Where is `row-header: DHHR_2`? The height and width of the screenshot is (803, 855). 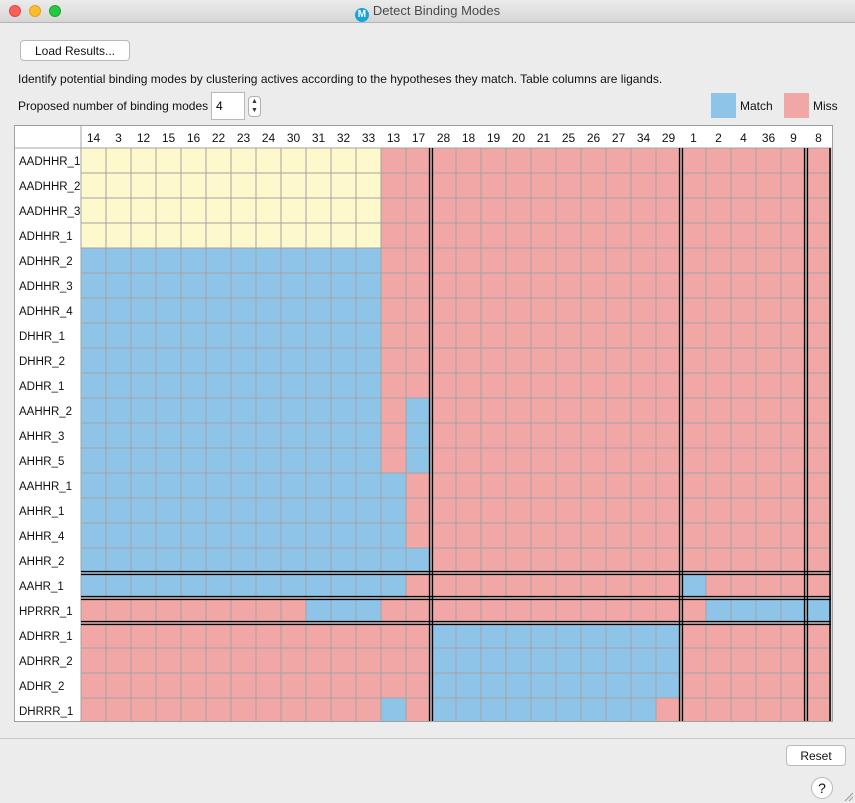
row-header: DHHR_2 is located at coordinates (42, 362).